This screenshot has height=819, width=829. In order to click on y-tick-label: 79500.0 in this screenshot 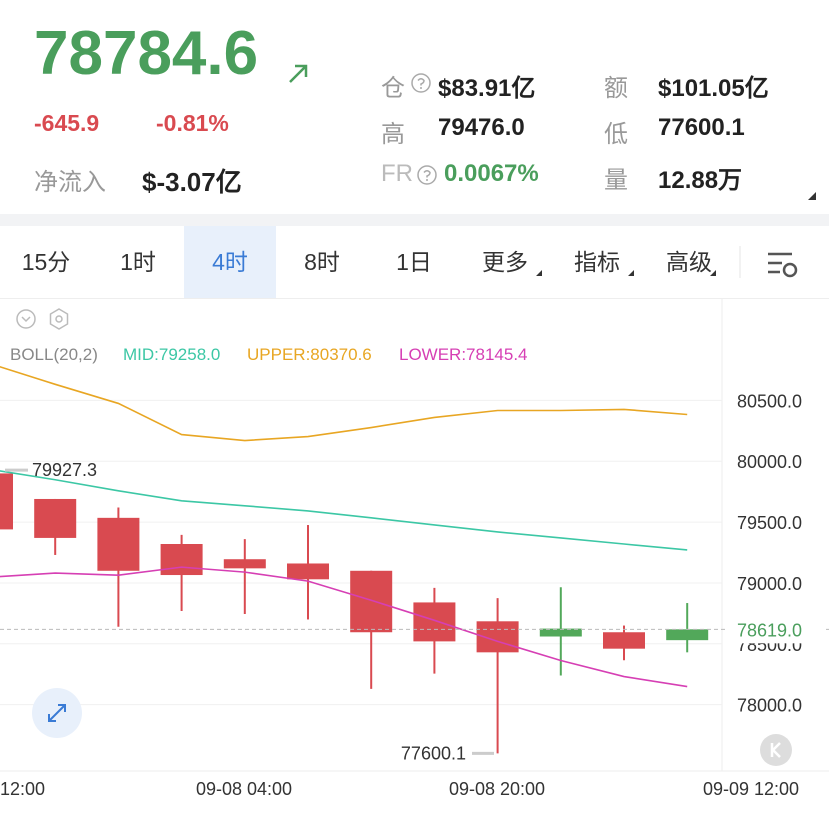, I will do `click(769, 523)`.